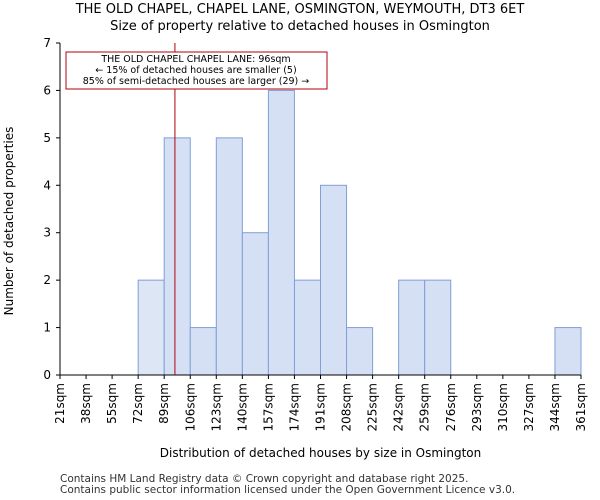 The image size is (600, 500). I want to click on x-tick-label-259sqm: 259sqm, so click(425, 407).